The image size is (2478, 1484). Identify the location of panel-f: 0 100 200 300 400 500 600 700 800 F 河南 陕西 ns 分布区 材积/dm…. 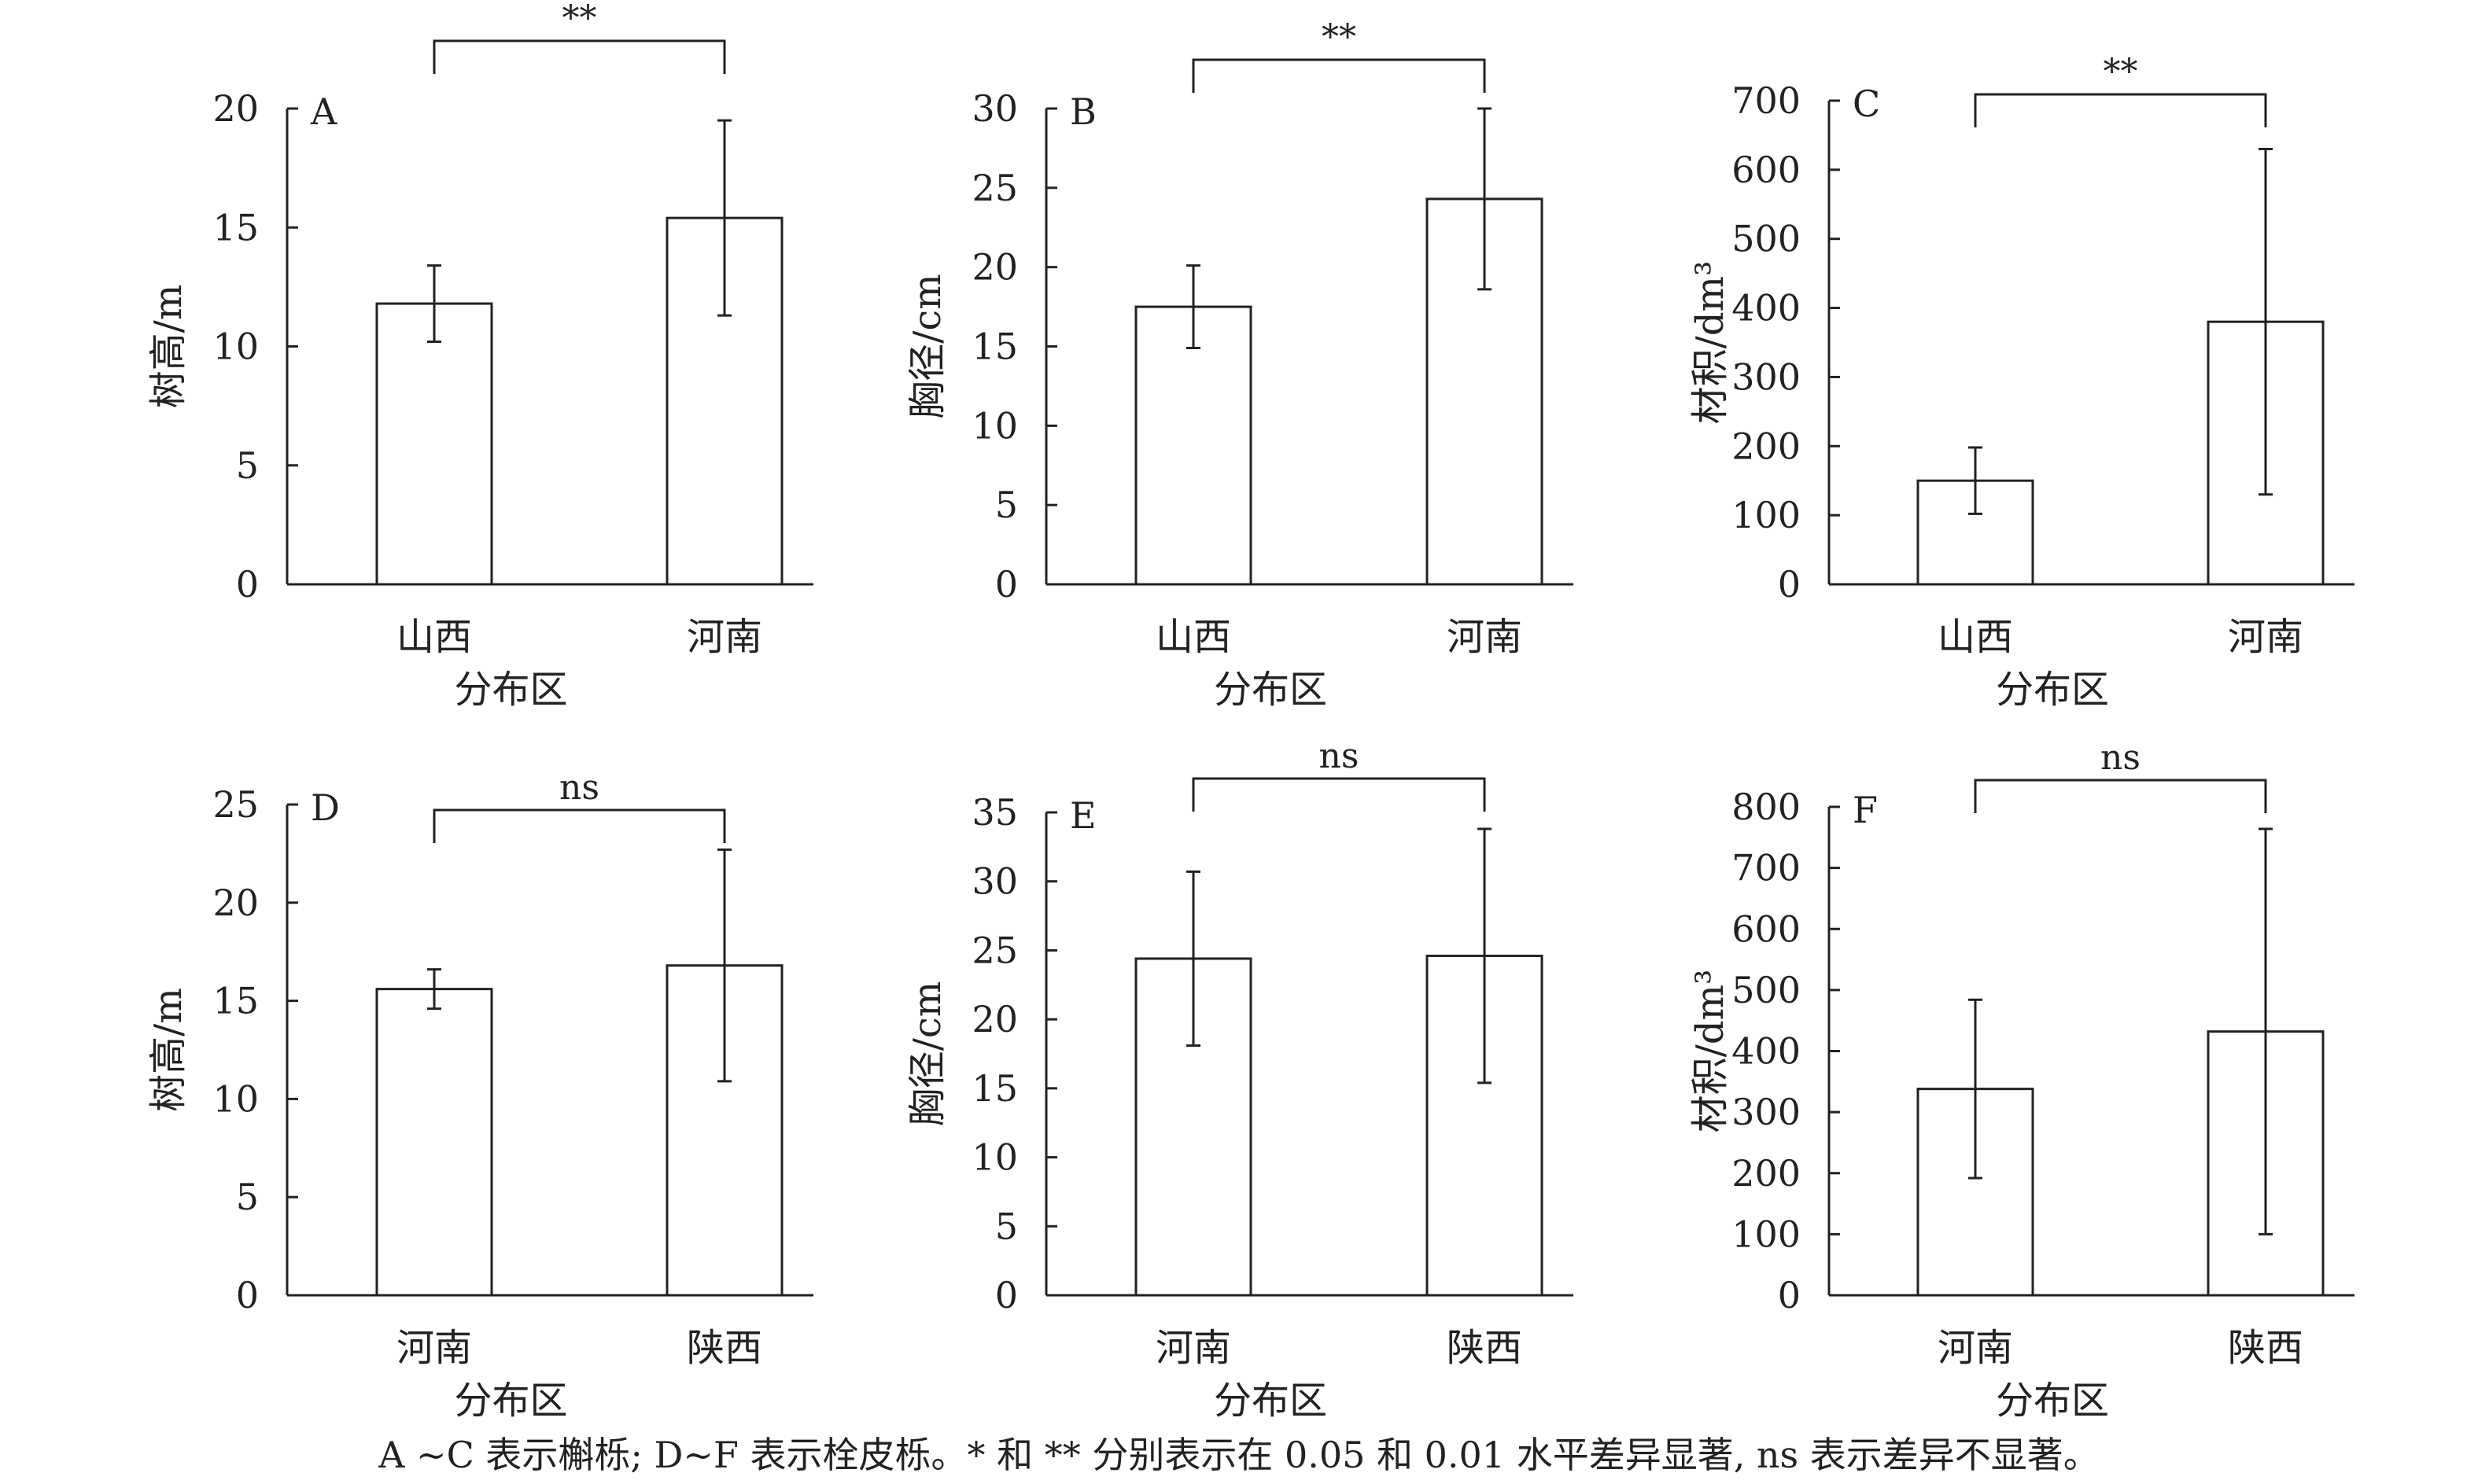
(2021, 1080).